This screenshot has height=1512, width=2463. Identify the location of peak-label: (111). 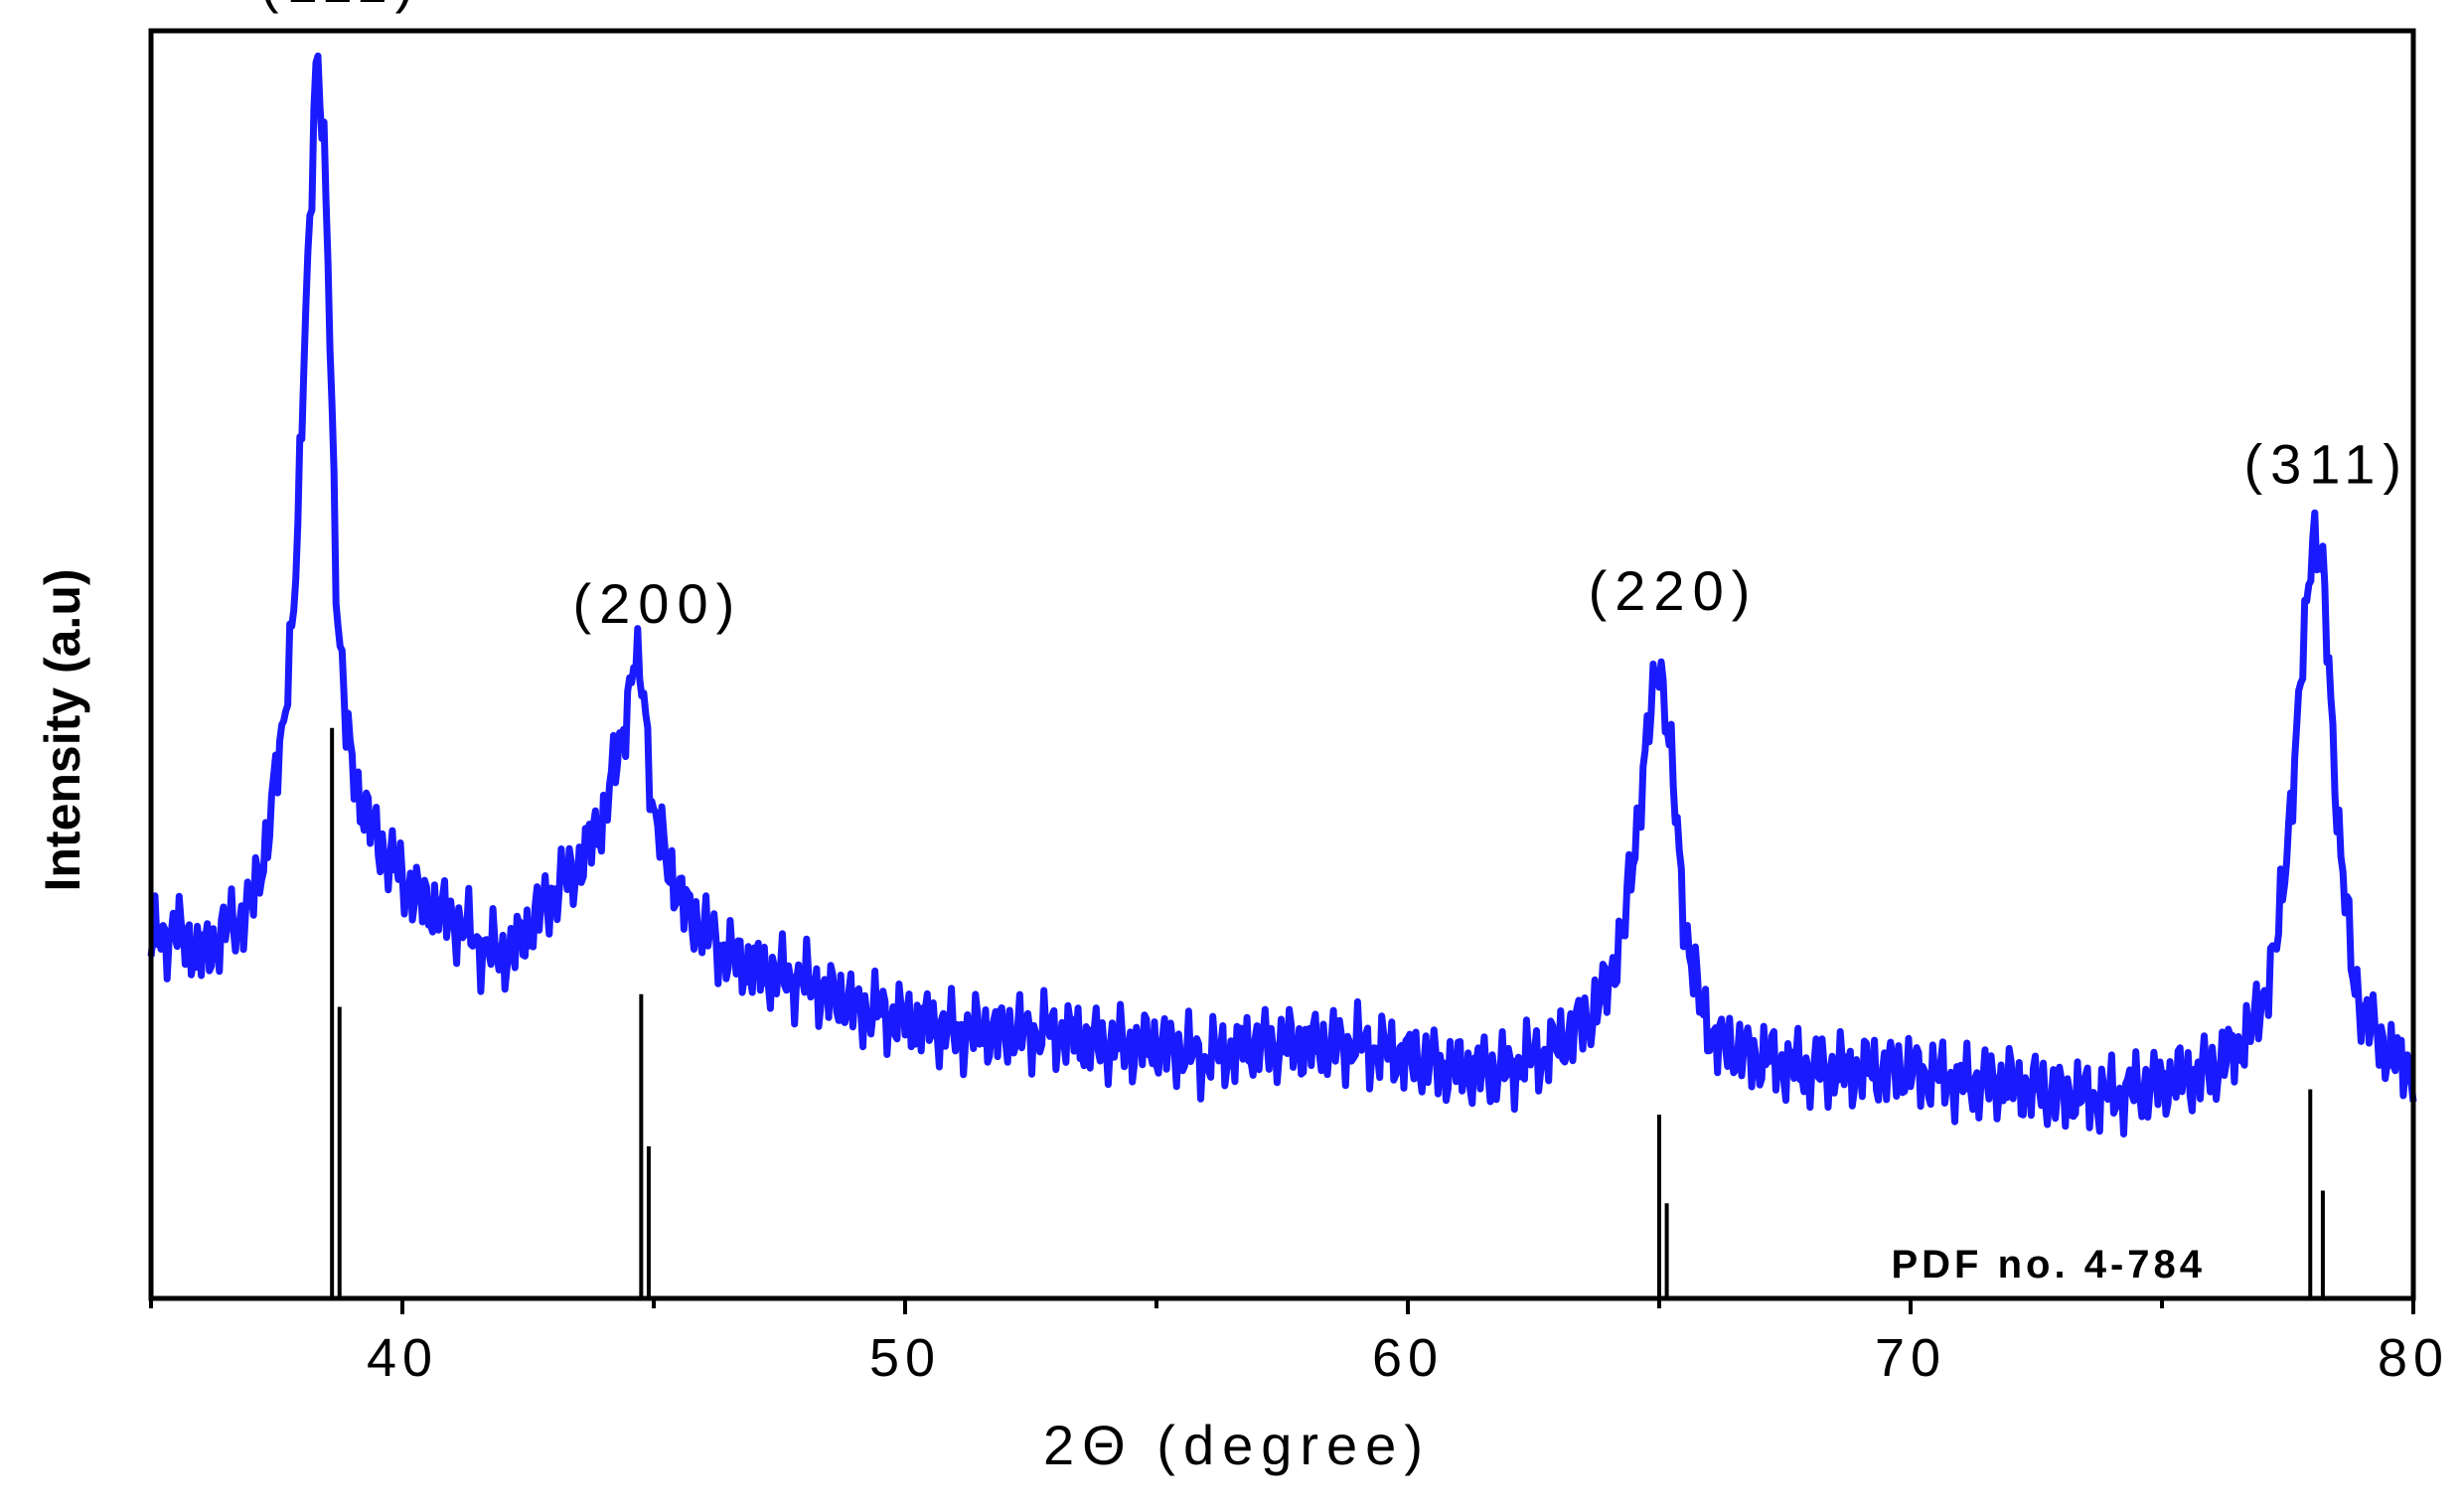
(341, 7).